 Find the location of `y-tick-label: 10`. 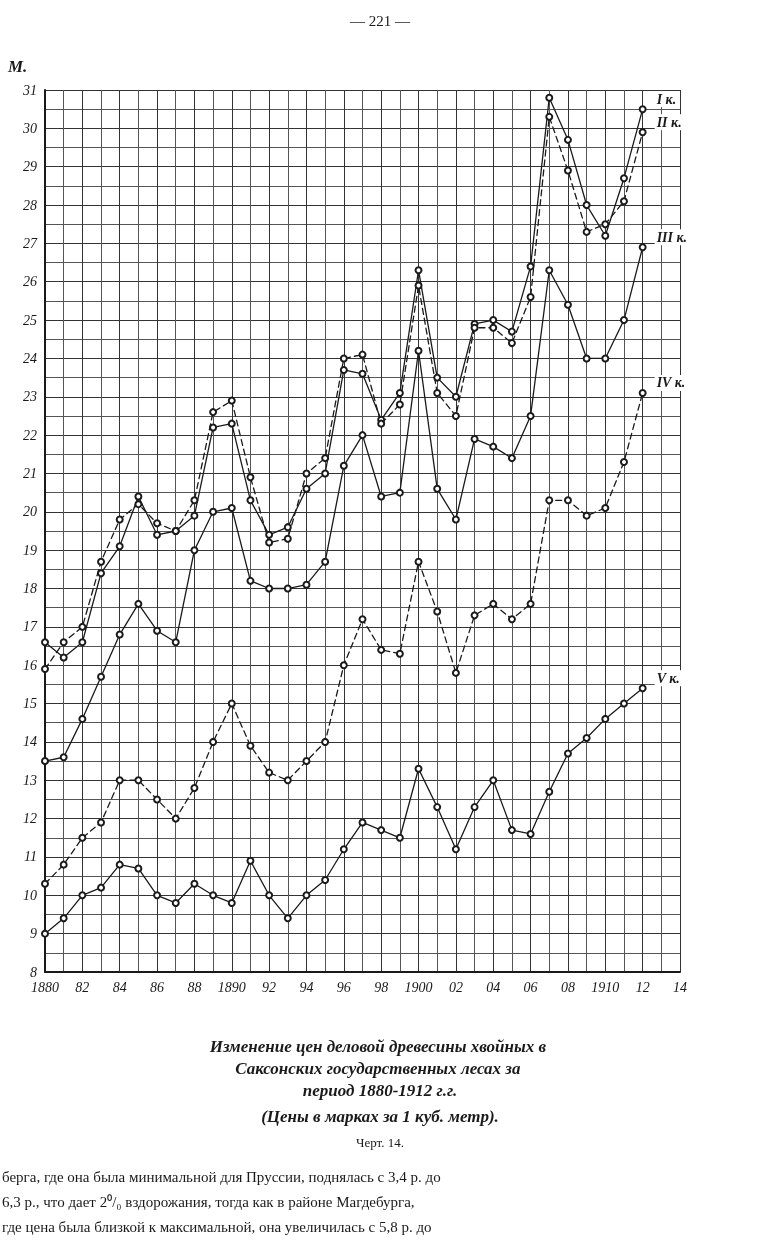

y-tick-label: 10 is located at coordinates (30, 895).